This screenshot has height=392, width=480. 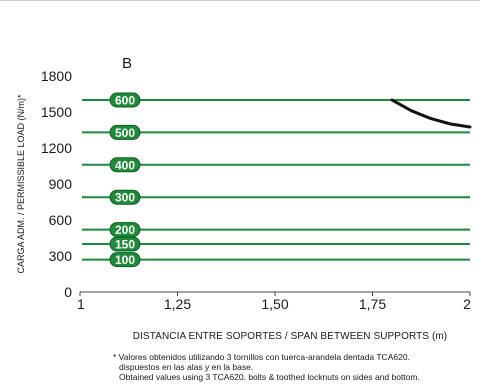 I want to click on load-level-label: 500, so click(x=125, y=133).